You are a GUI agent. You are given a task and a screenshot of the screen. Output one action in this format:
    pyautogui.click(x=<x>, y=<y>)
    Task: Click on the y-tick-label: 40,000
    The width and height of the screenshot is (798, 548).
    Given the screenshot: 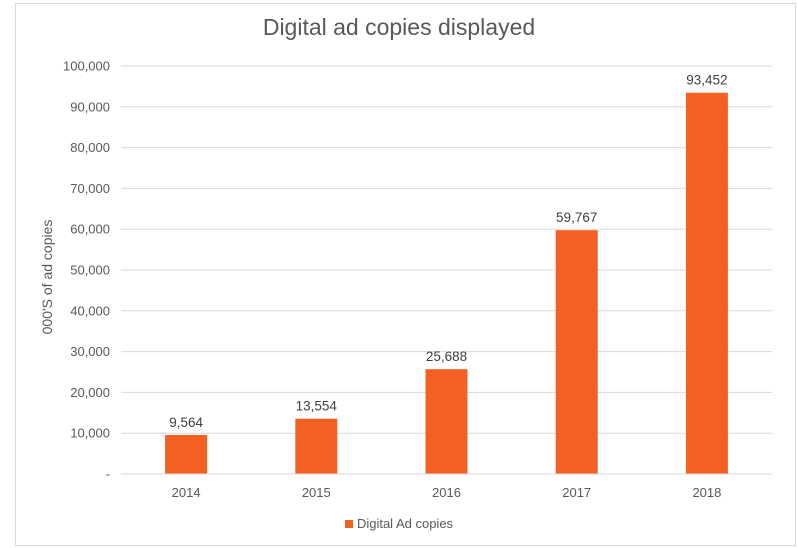 What is the action you would take?
    pyautogui.click(x=90, y=310)
    